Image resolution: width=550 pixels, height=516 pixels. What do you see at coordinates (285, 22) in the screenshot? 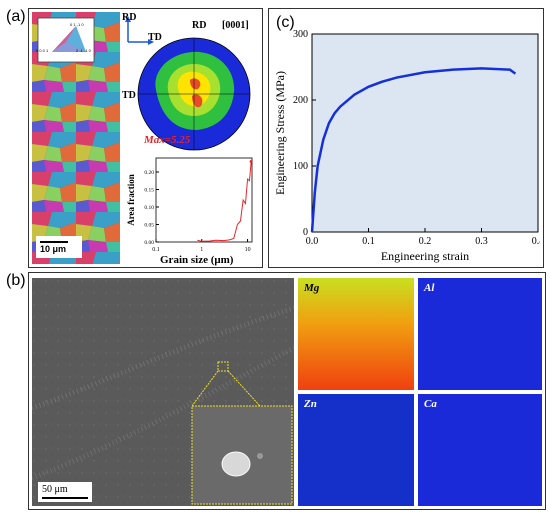
I see `panel-label-c: (c)` at bounding box center [285, 22].